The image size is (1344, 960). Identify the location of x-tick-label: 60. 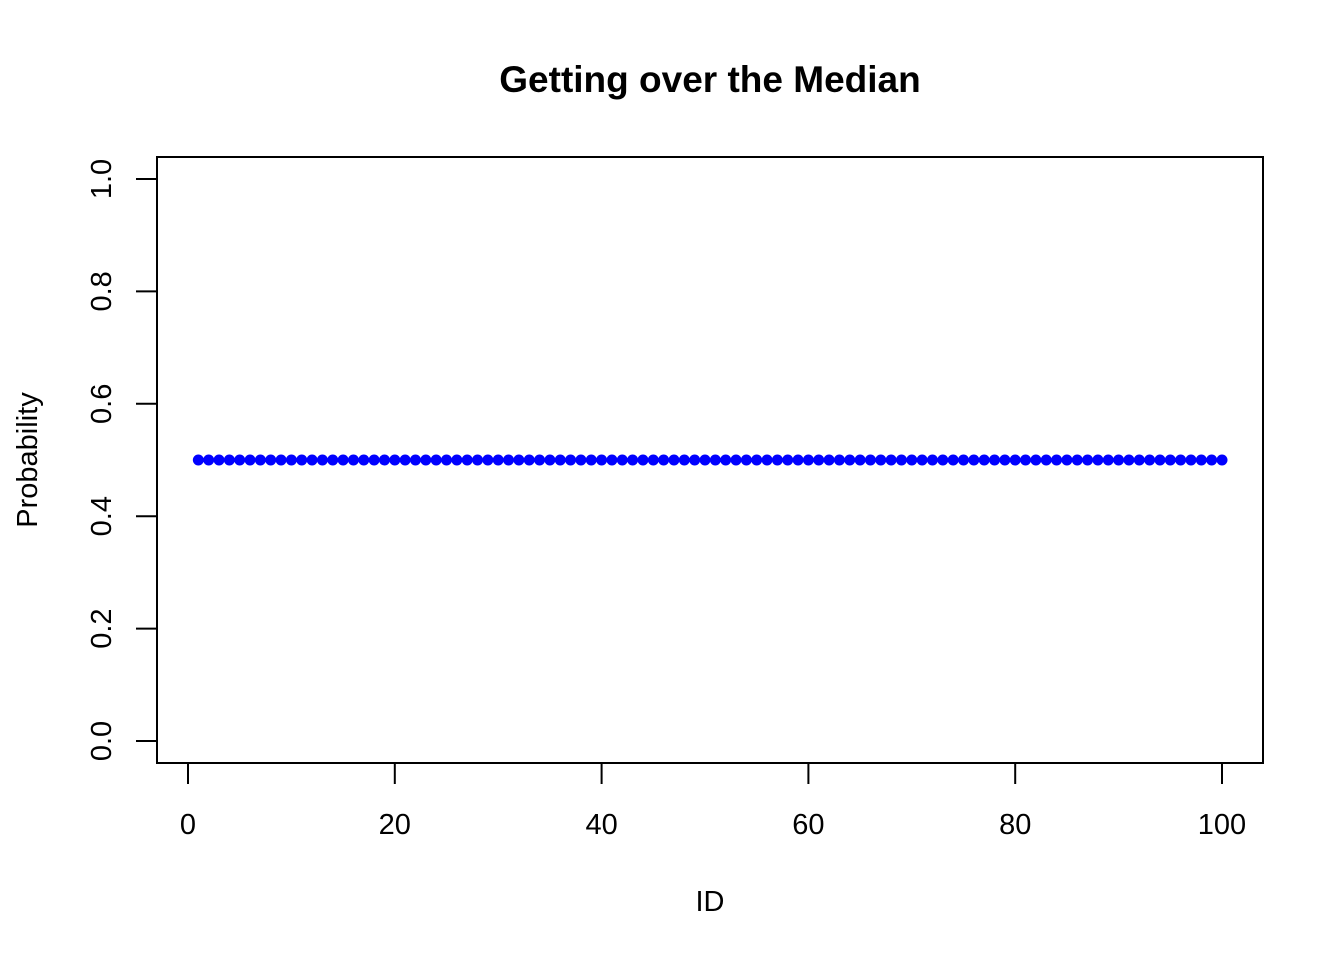
(808, 825).